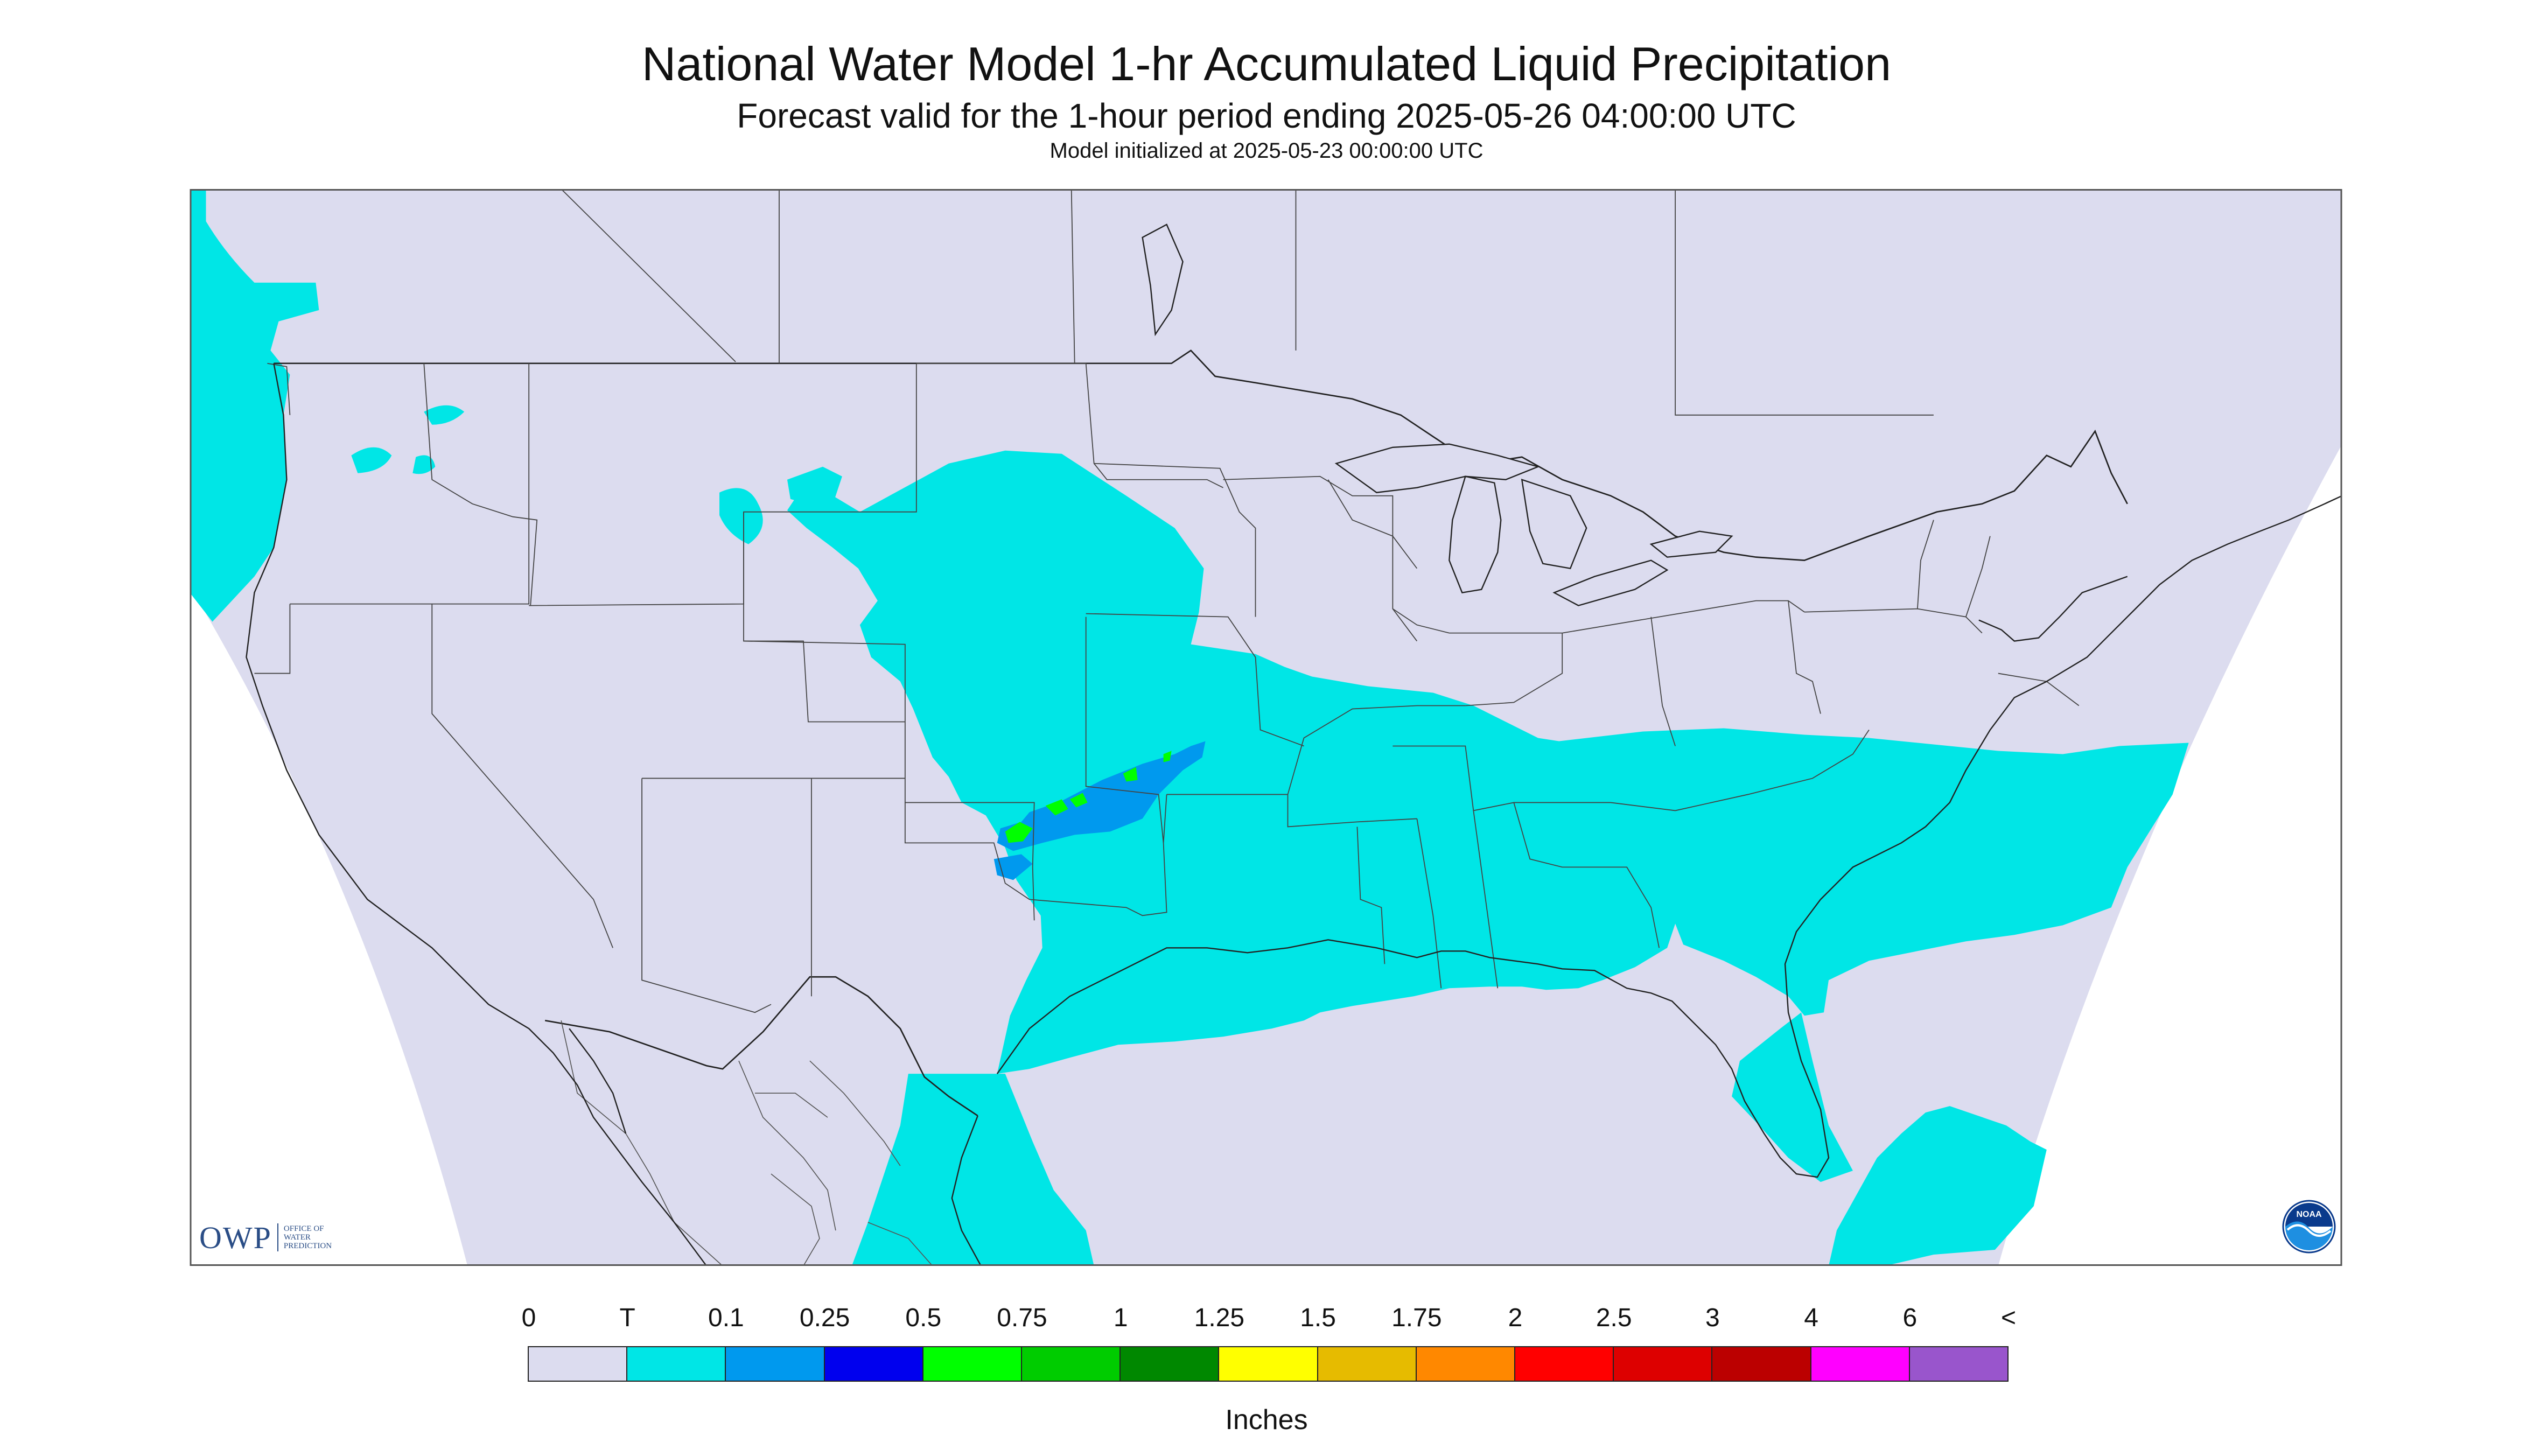 The width and height of the screenshot is (2533, 1456). Describe the element at coordinates (1437, 414) in the screenshot. I see `great-lakes` at that location.